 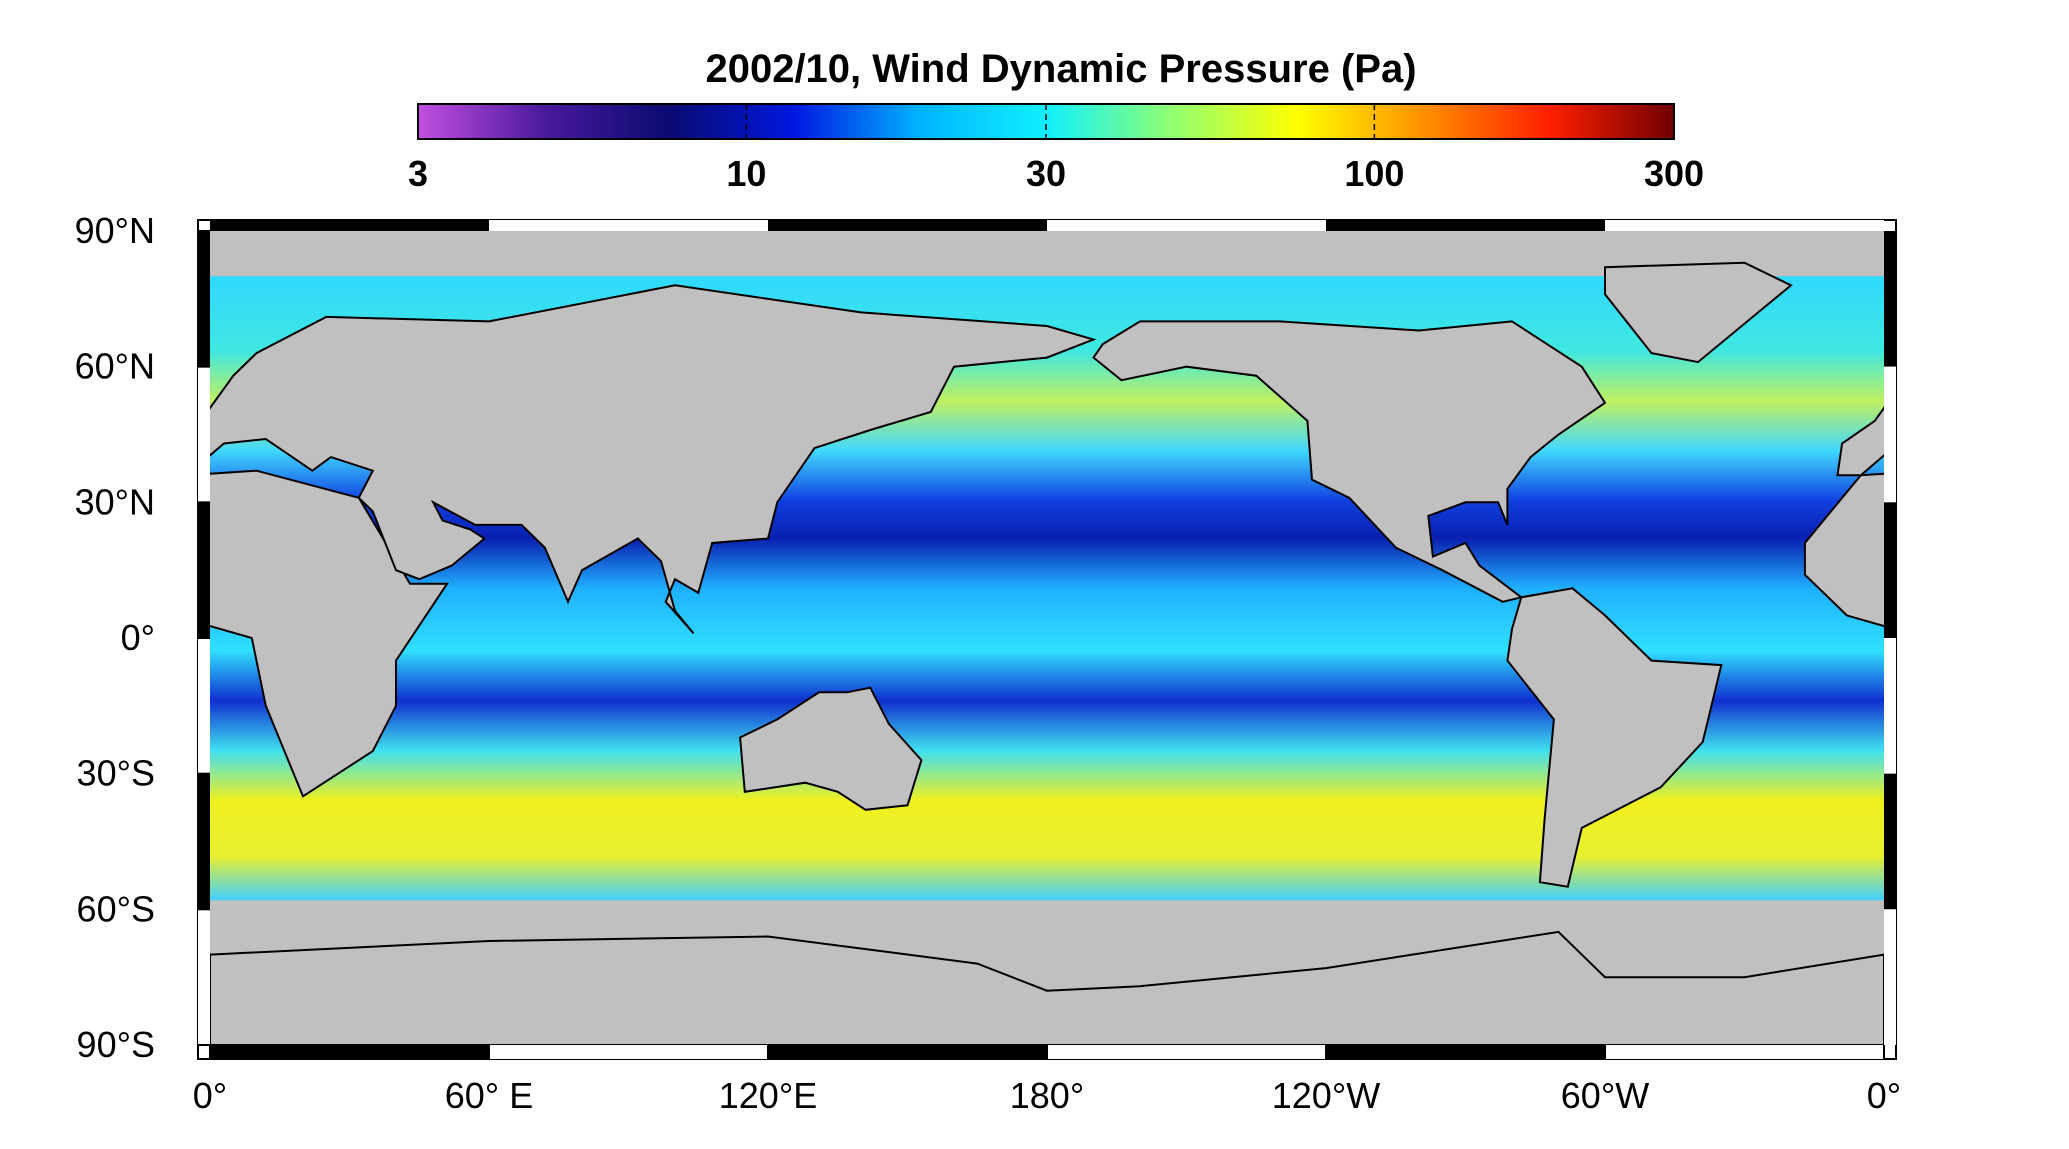 I want to click on lat-tick-label: 30°S, so click(x=116, y=773).